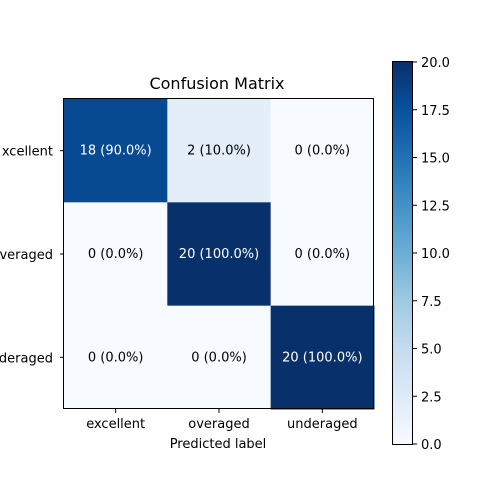 The image size is (500, 500). What do you see at coordinates (218, 424) in the screenshot?
I see `x-tick-label: overaged` at bounding box center [218, 424].